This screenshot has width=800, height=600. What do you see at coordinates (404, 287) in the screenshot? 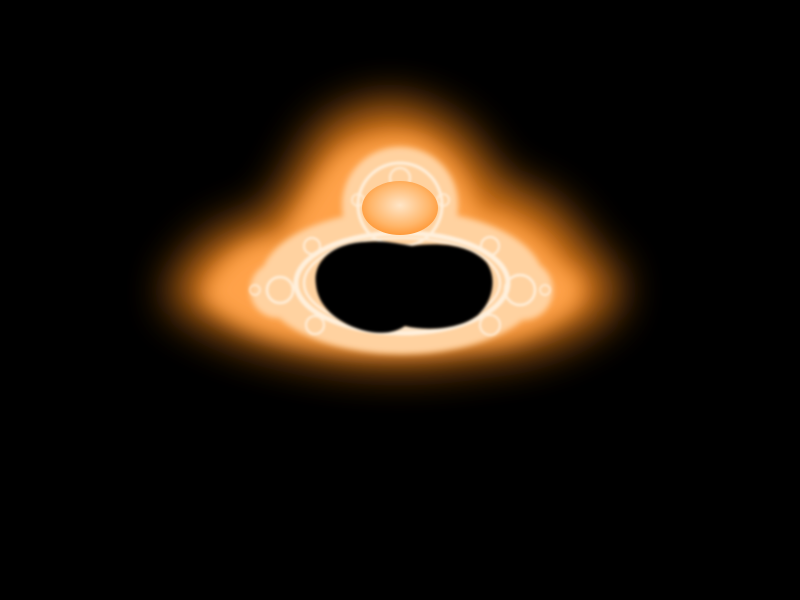
I see `cardioid-interior` at bounding box center [404, 287].